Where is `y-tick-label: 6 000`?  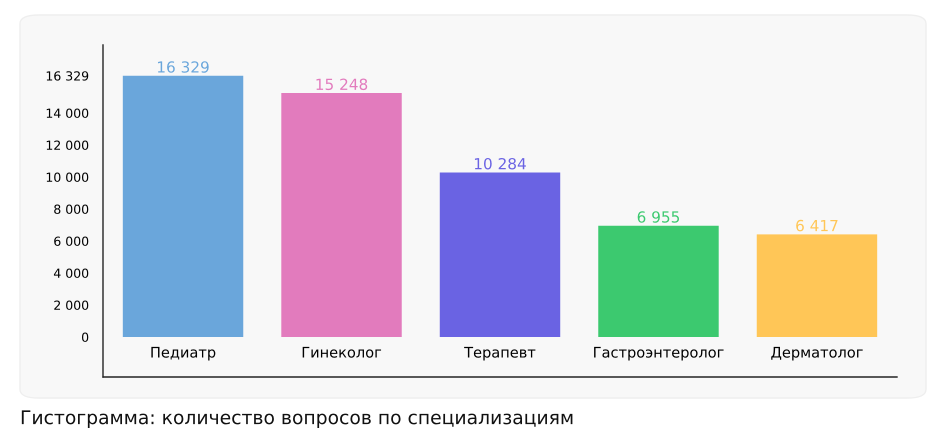 y-tick-label: 6 000 is located at coordinates (71, 241).